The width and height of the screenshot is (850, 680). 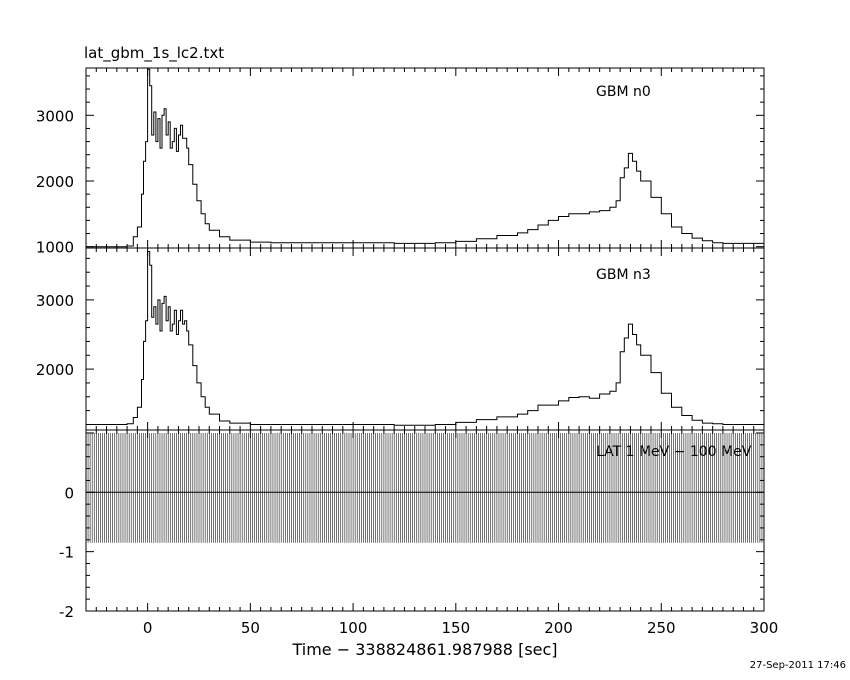 I want to click on timestamp: 27-Sep-2011 17:46, so click(x=797, y=665).